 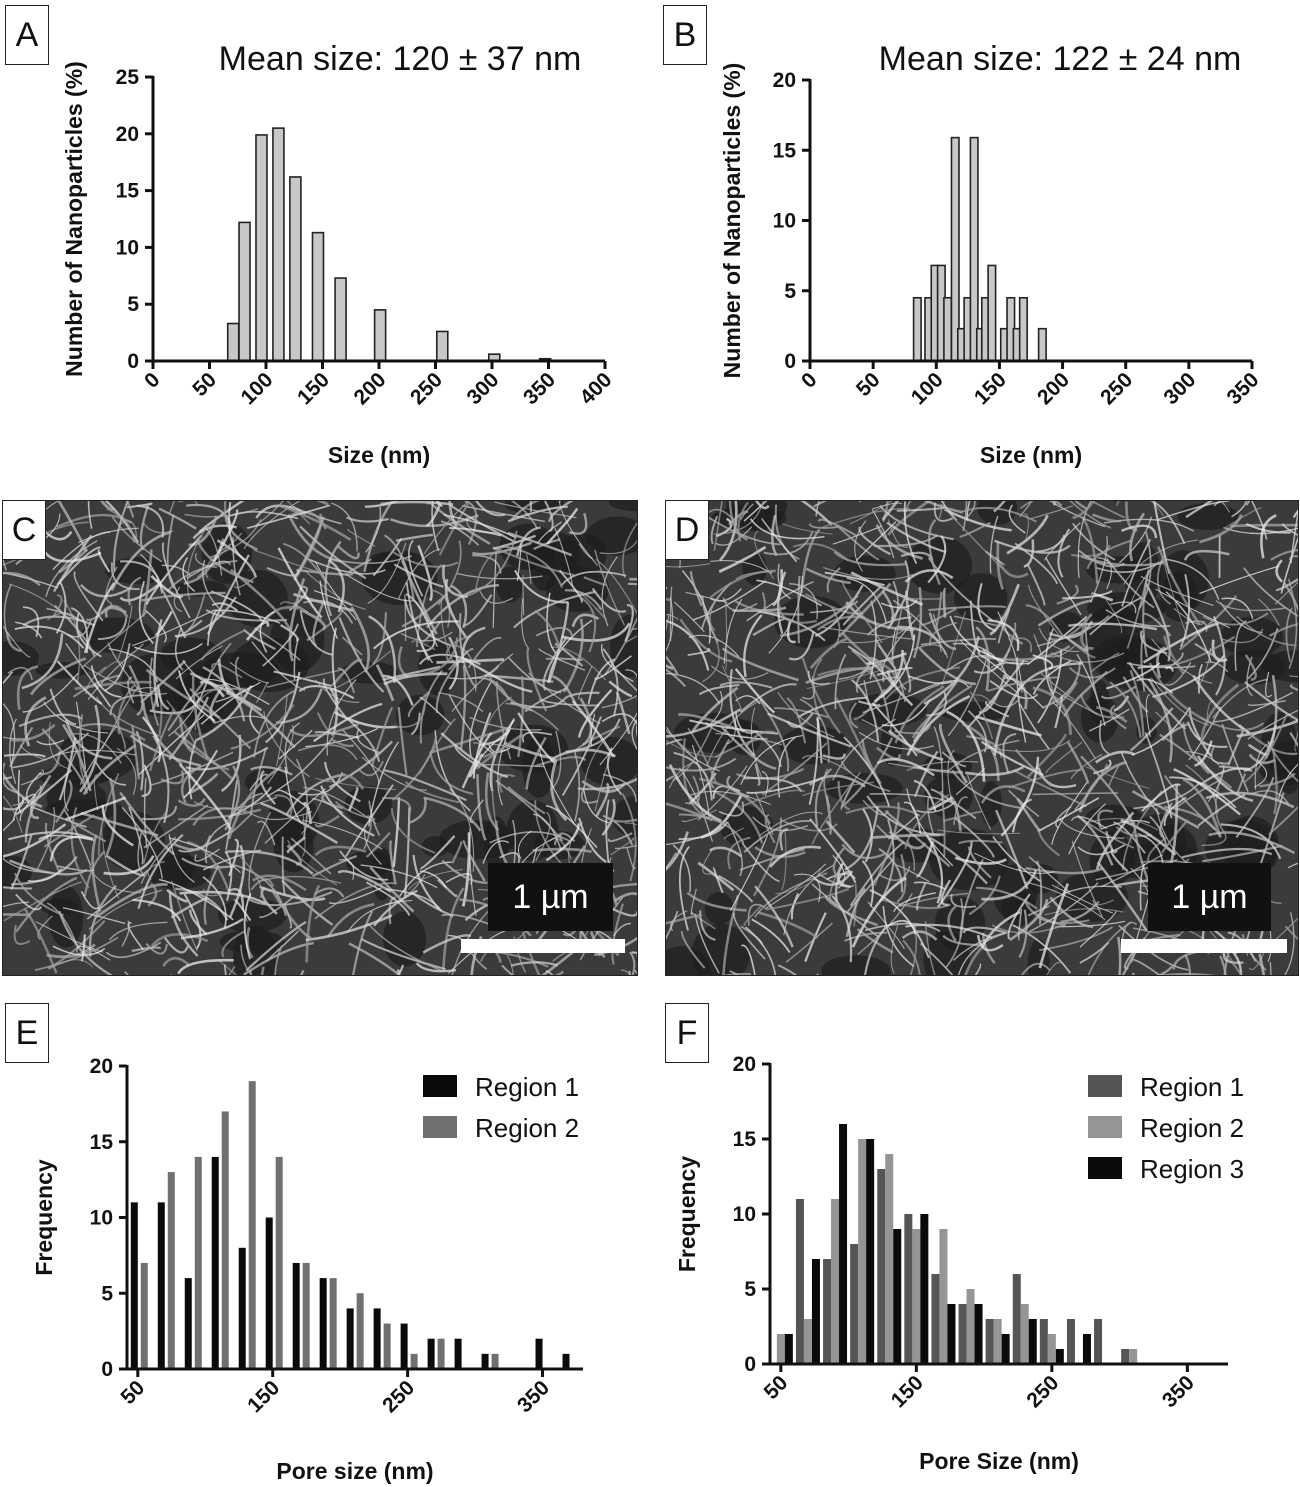 What do you see at coordinates (1192, 1169) in the screenshot?
I see `legend-label: Region 3` at bounding box center [1192, 1169].